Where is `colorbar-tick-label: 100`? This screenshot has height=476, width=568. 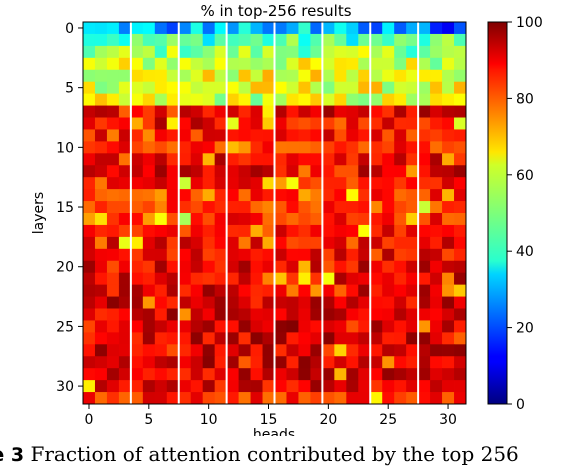
colorbar-tick-label: 100 is located at coordinates (529, 23).